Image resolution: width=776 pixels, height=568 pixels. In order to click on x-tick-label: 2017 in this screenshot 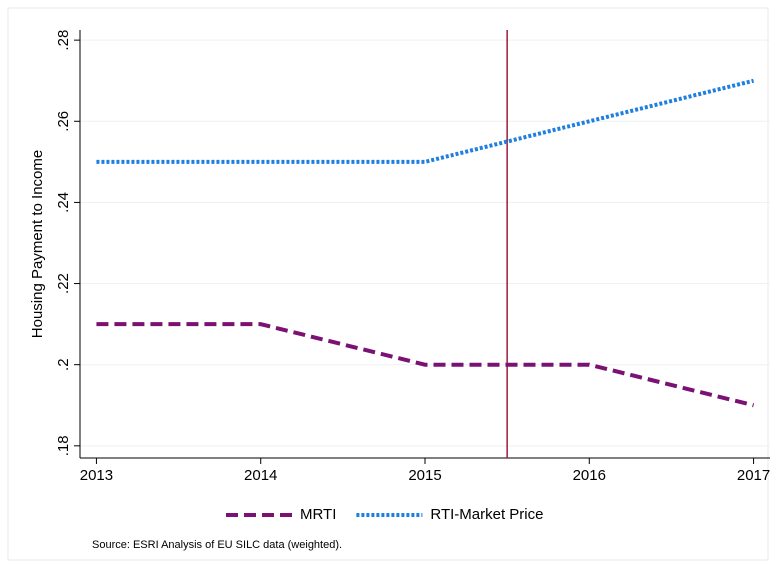, I will do `click(753, 475)`.